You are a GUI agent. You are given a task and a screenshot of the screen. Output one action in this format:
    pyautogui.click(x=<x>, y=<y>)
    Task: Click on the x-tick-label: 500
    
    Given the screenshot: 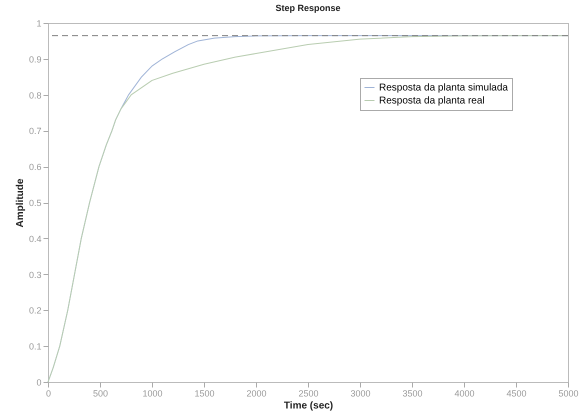 What is the action you would take?
    pyautogui.click(x=100, y=393)
    